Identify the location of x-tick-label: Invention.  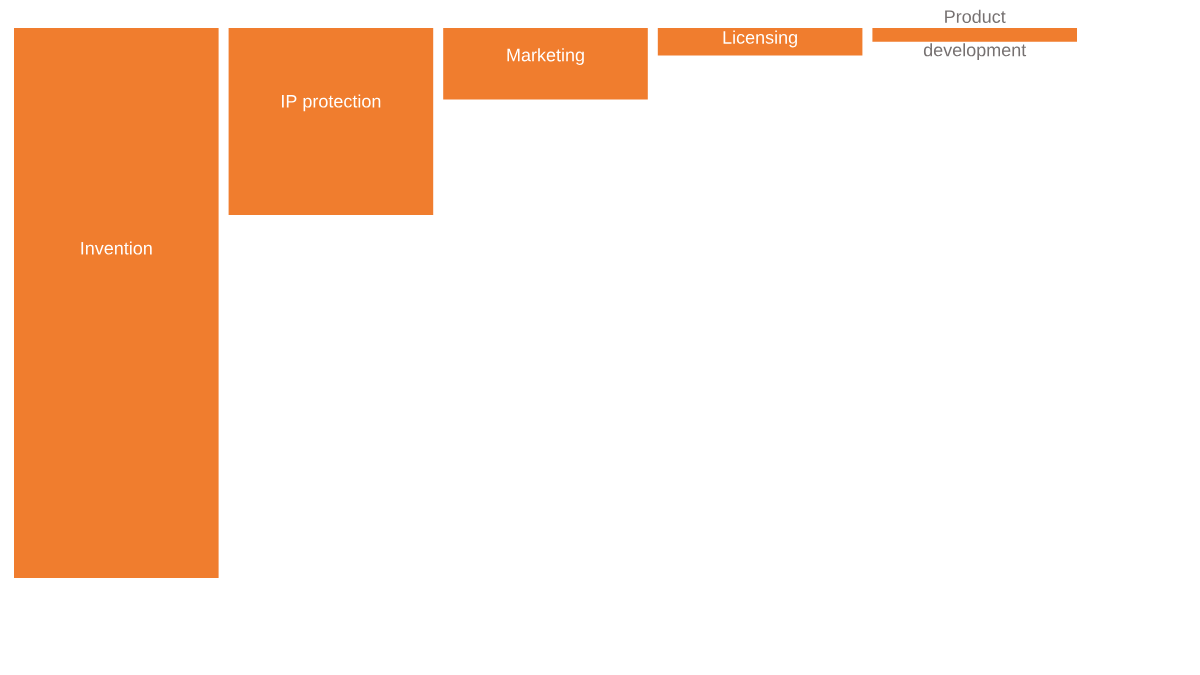
(116, 248).